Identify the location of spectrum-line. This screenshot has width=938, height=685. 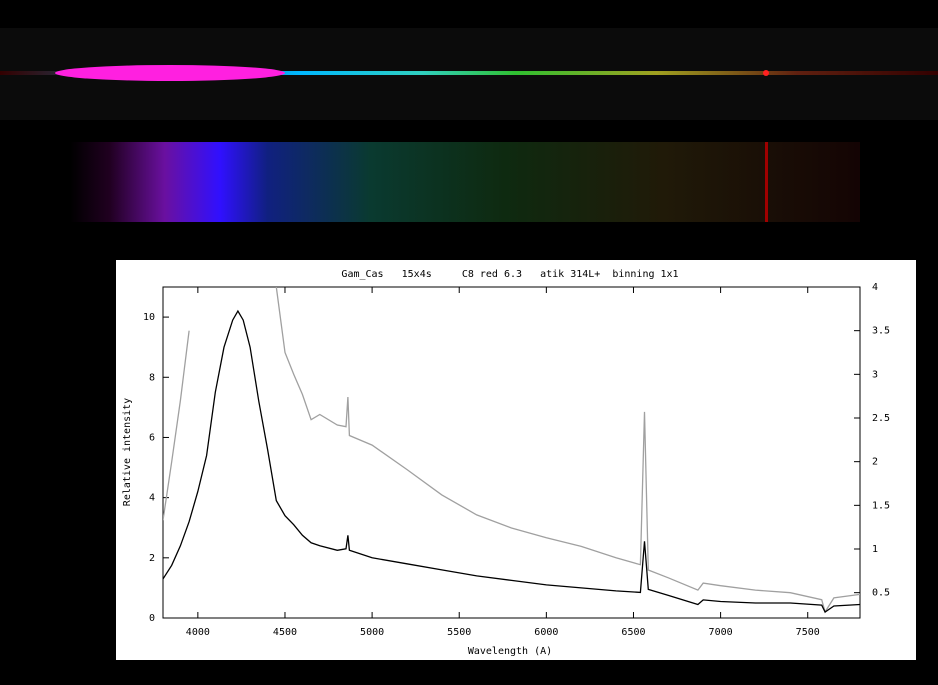
(469, 73).